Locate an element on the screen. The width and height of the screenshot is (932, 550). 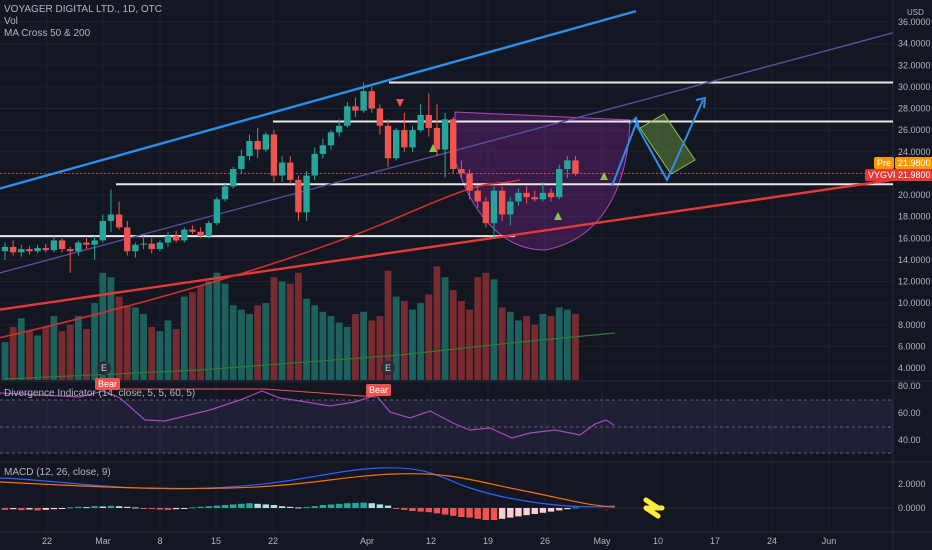
time-axis-label: 26 is located at coordinates (545, 541).